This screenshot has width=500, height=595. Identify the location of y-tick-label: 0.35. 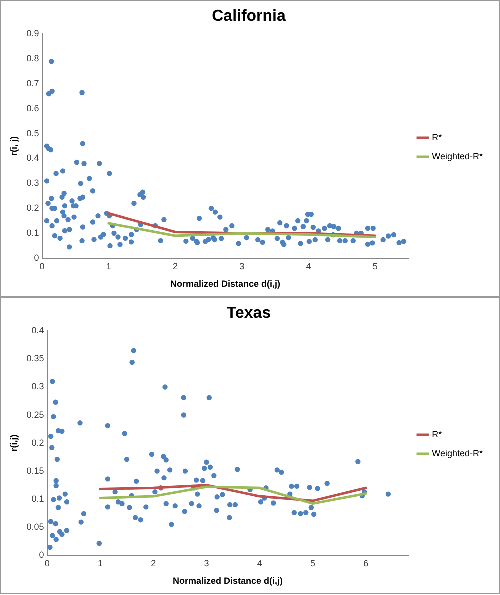
(35, 359).